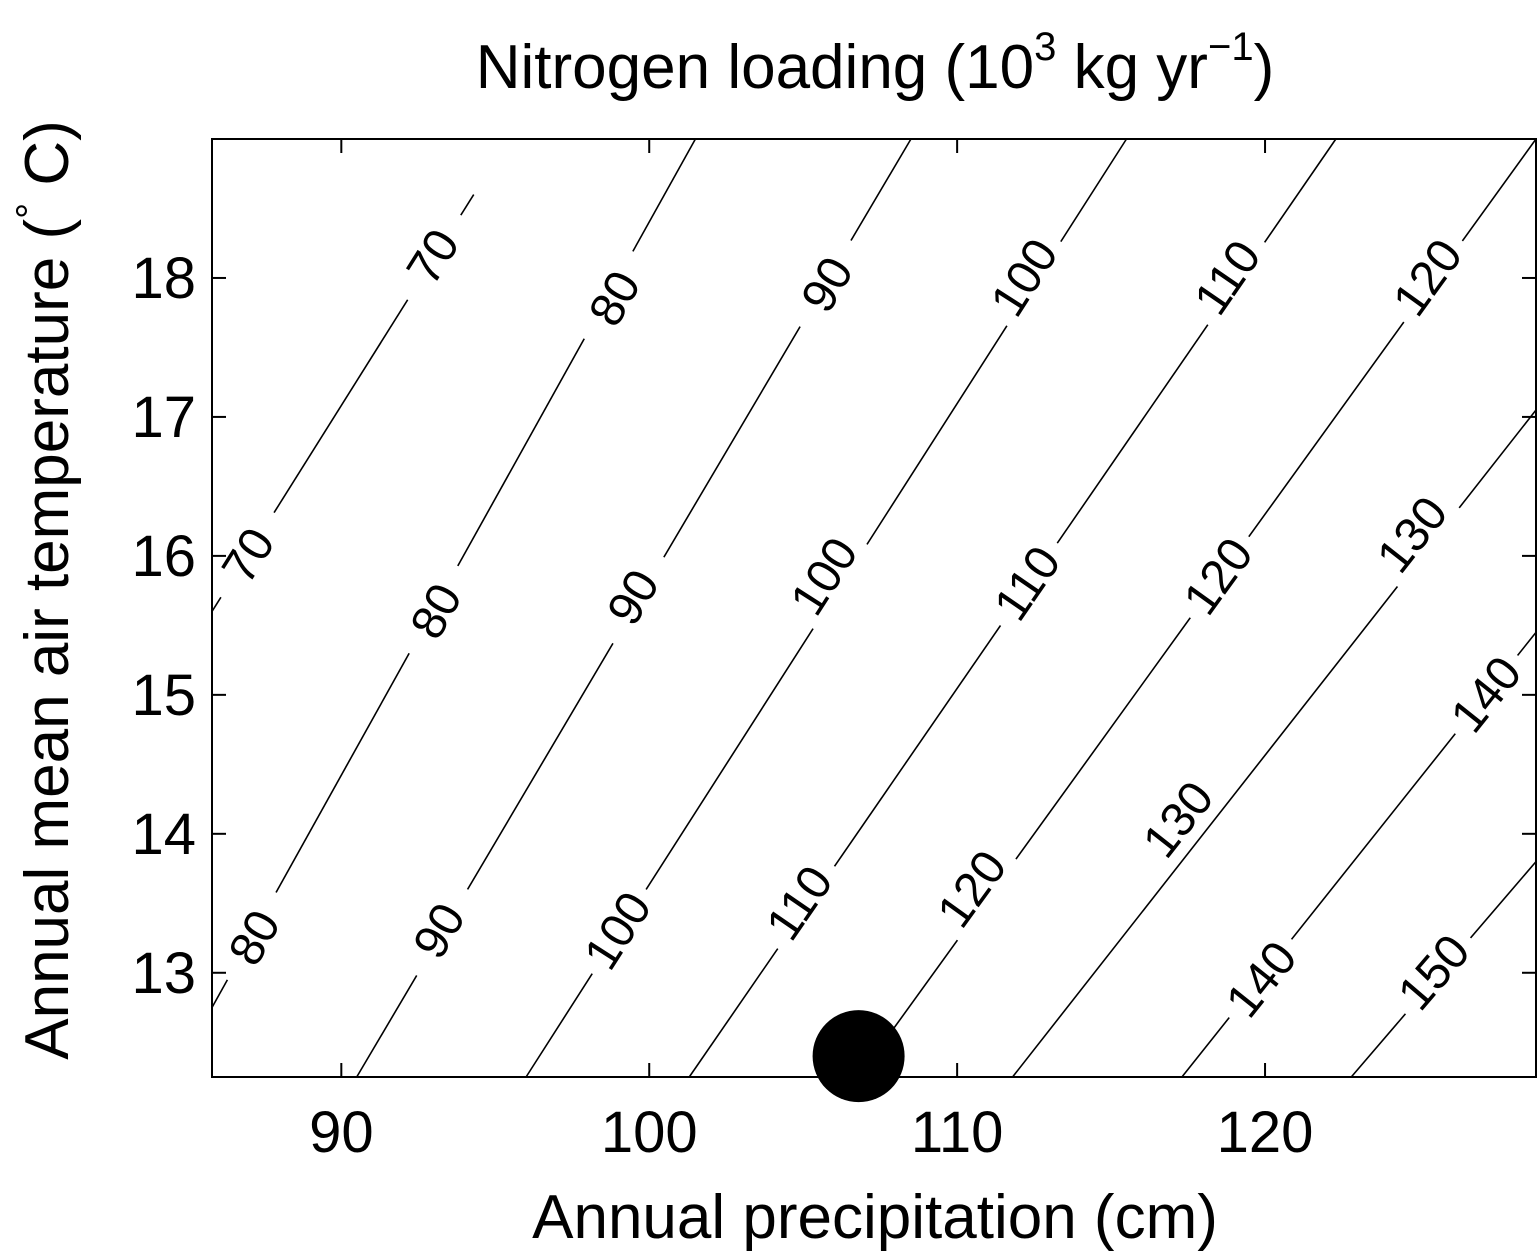  I want to click on y-tick-label: 18, so click(163, 278).